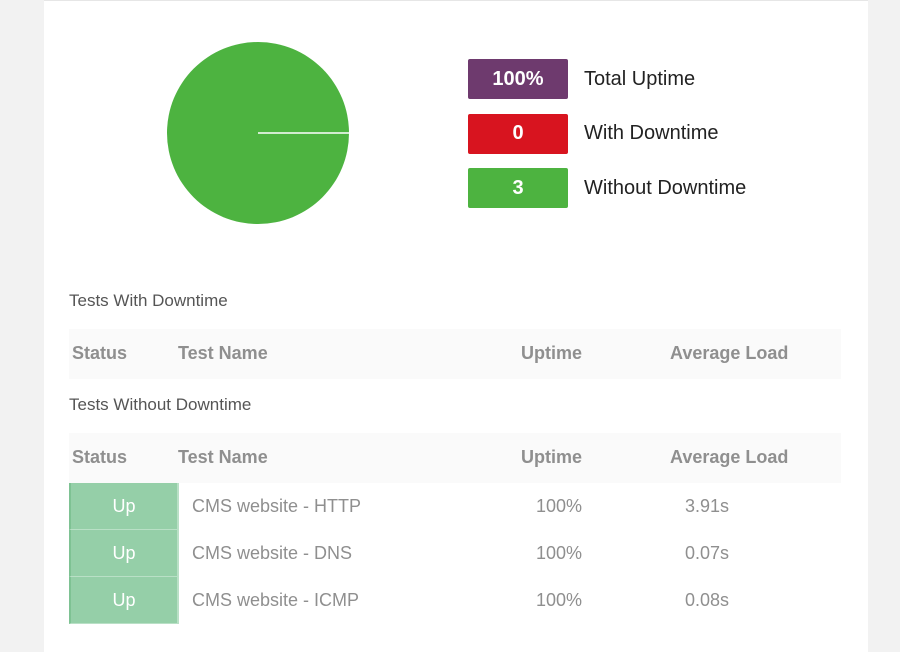 Image resolution: width=900 pixels, height=652 pixels. What do you see at coordinates (707, 553) in the screenshot?
I see `test-average-load: 0.07s` at bounding box center [707, 553].